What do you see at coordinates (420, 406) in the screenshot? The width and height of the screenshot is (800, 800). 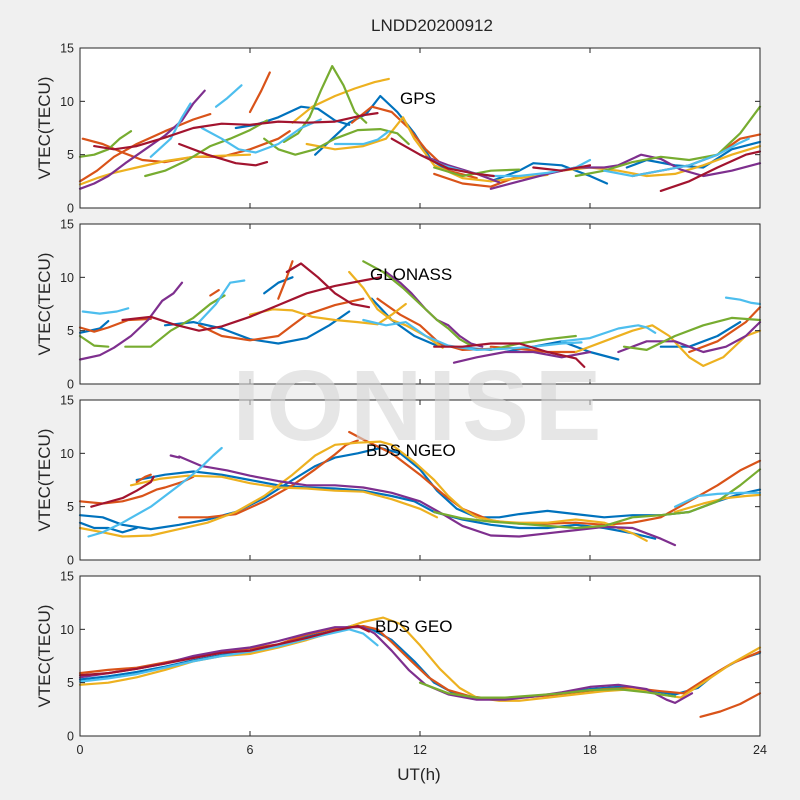 I see `watermark: IONISE` at bounding box center [420, 406].